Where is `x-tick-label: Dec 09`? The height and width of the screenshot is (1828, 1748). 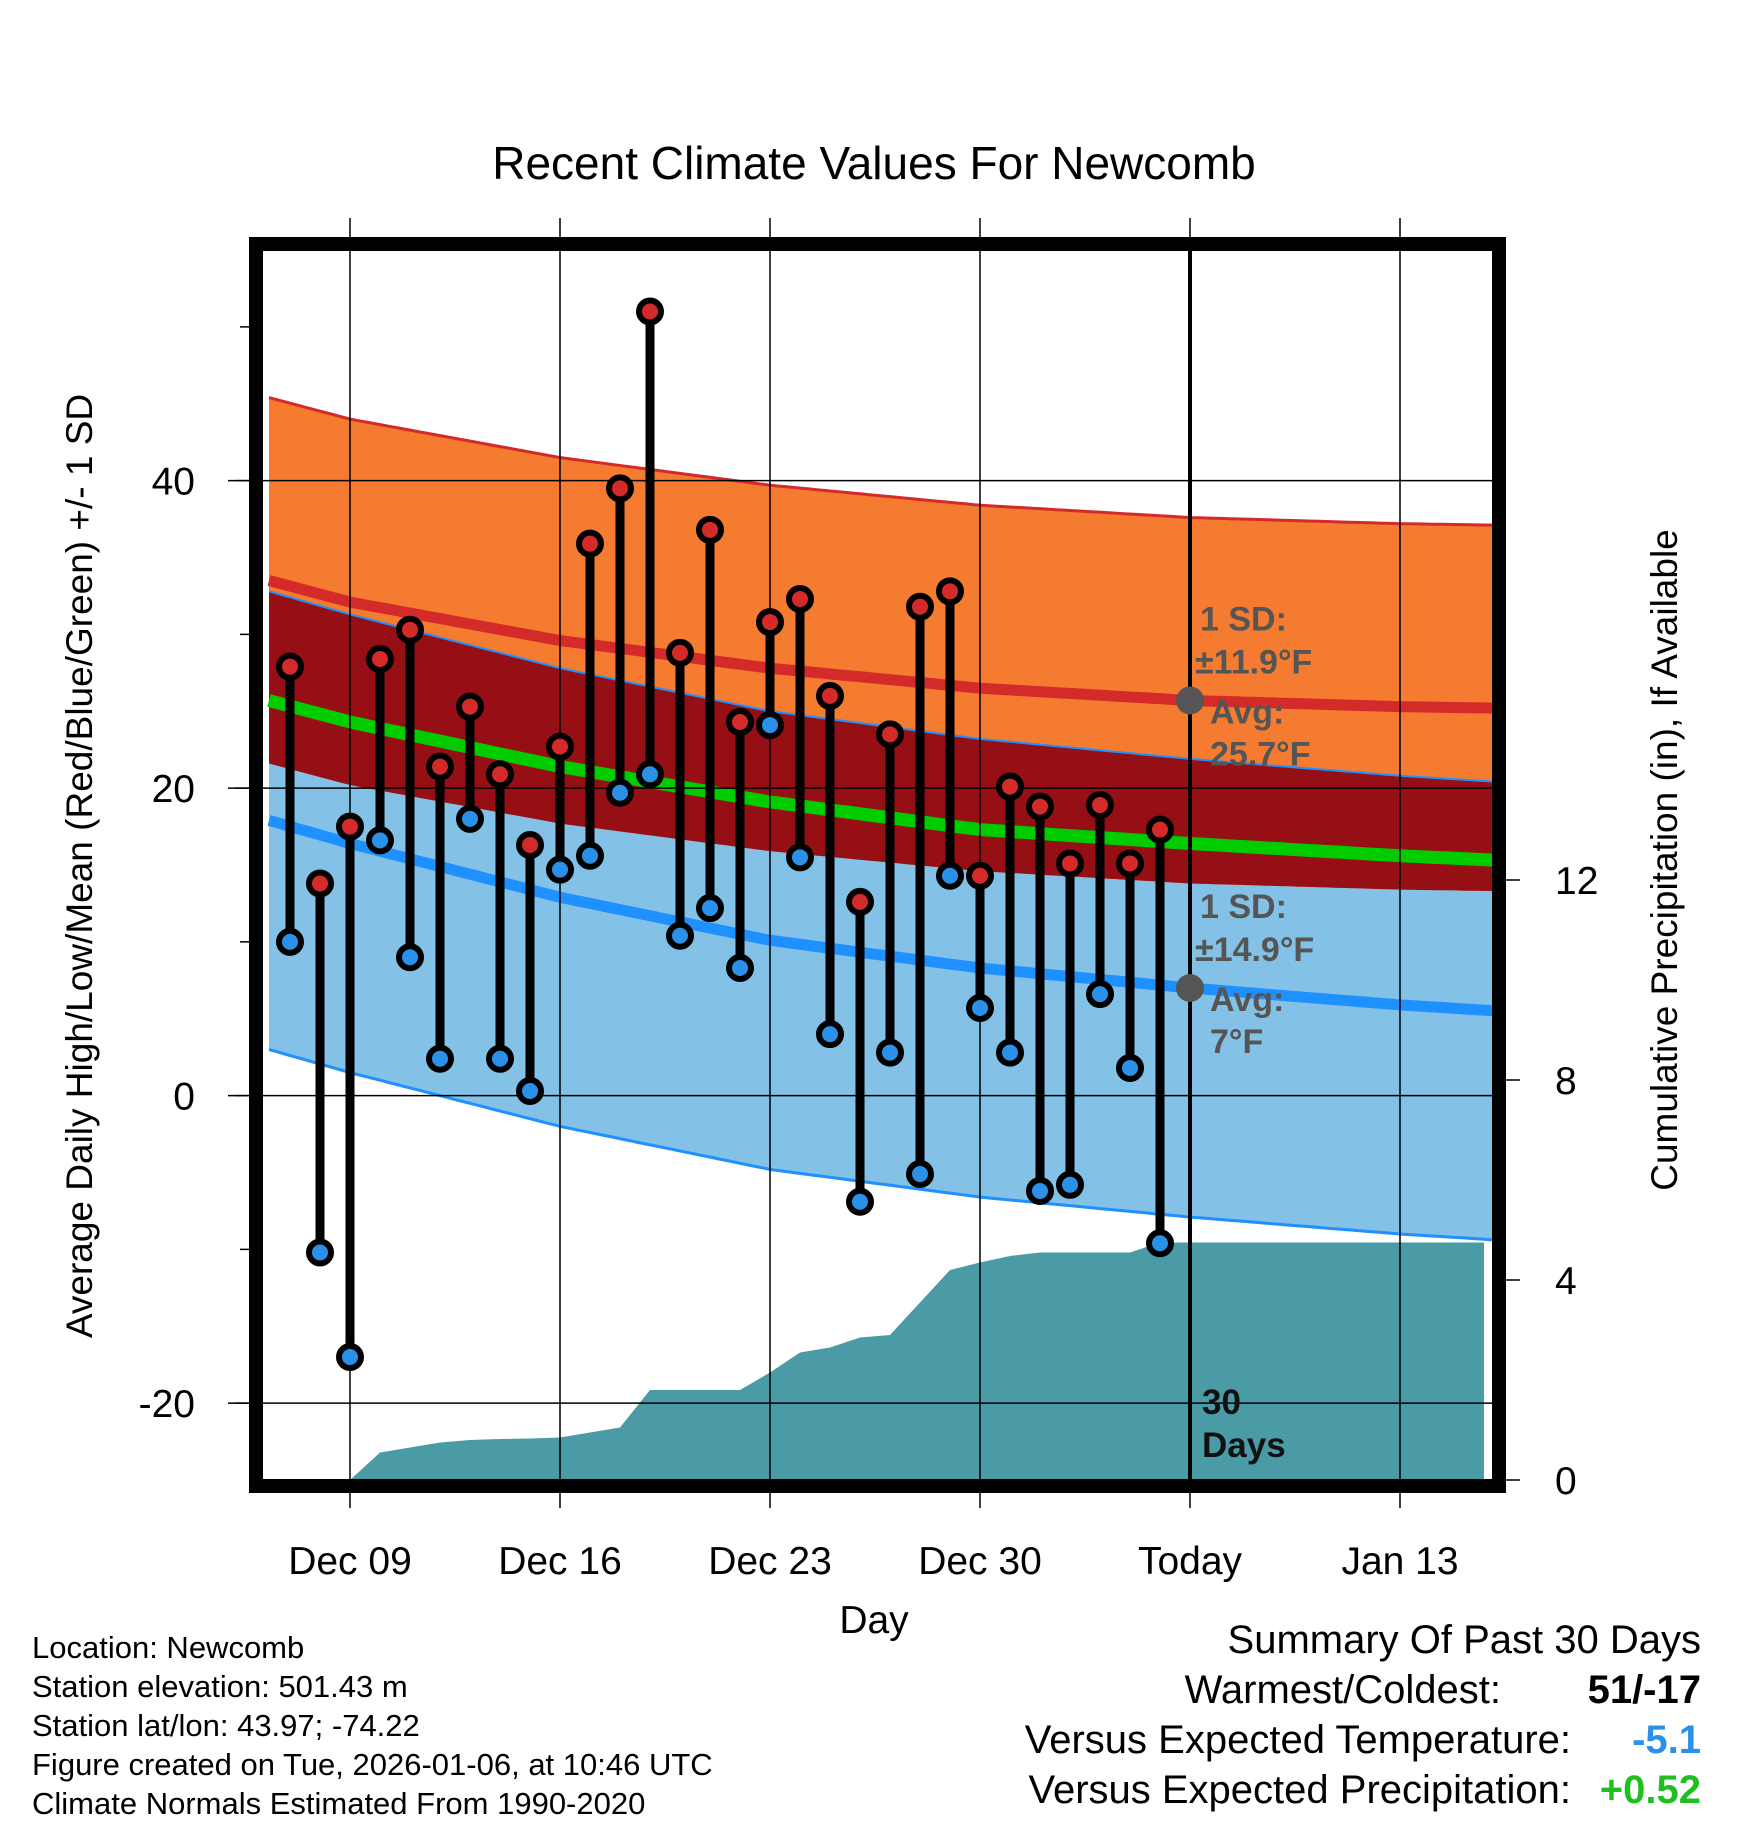
x-tick-label: Dec 09 is located at coordinates (350, 1561).